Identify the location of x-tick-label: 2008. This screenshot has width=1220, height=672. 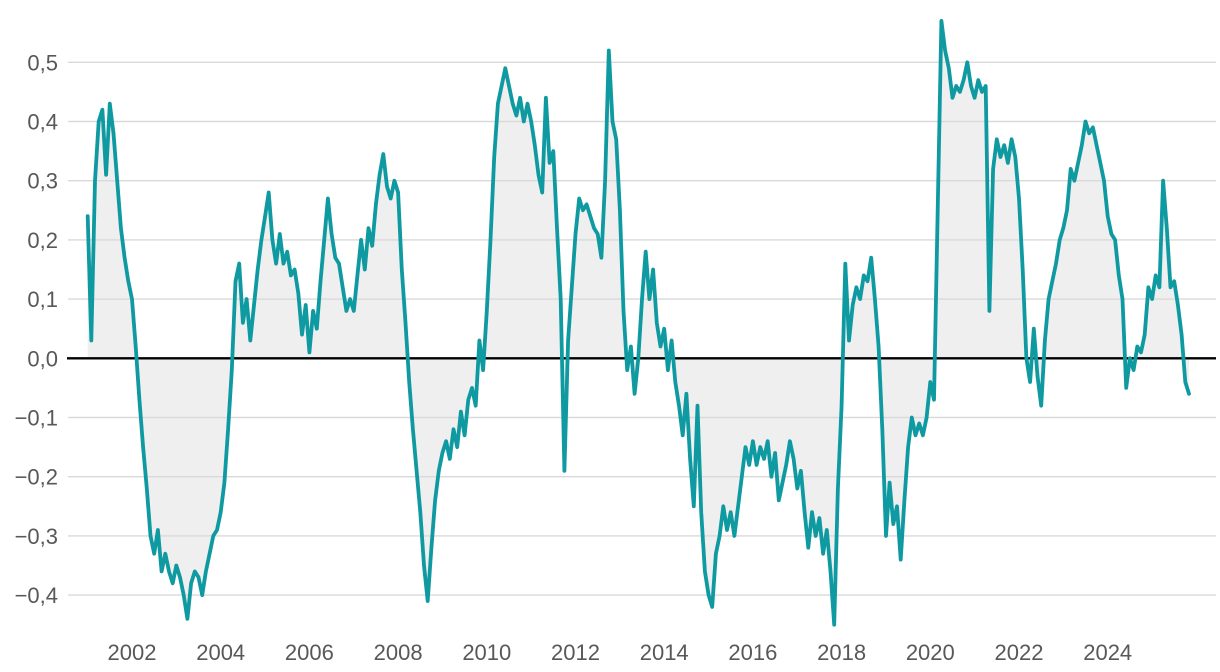
(398, 652).